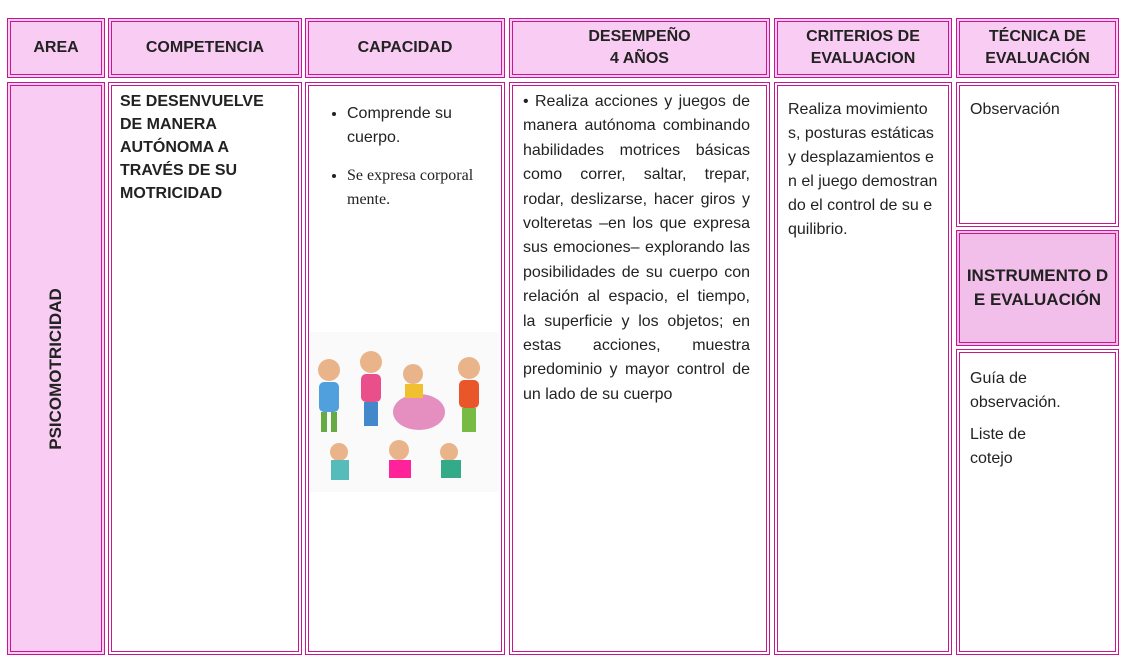  Describe the element at coordinates (205, 48) in the screenshot. I see `header-cell: COMPETENCIA` at that location.